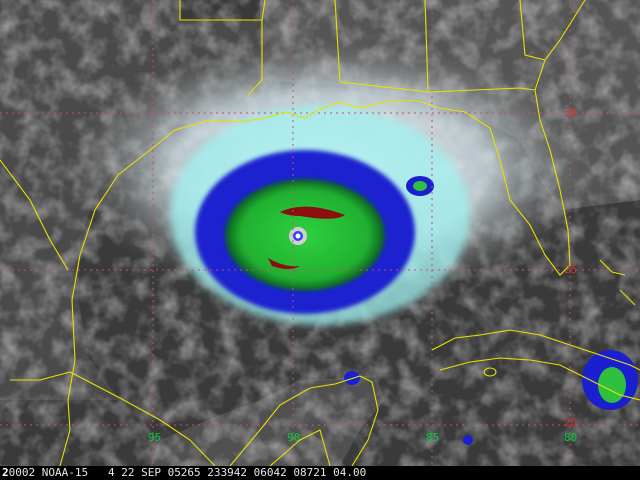  Describe the element at coordinates (284, 263) in the screenshot. I see `storm-red-band-south` at that location.